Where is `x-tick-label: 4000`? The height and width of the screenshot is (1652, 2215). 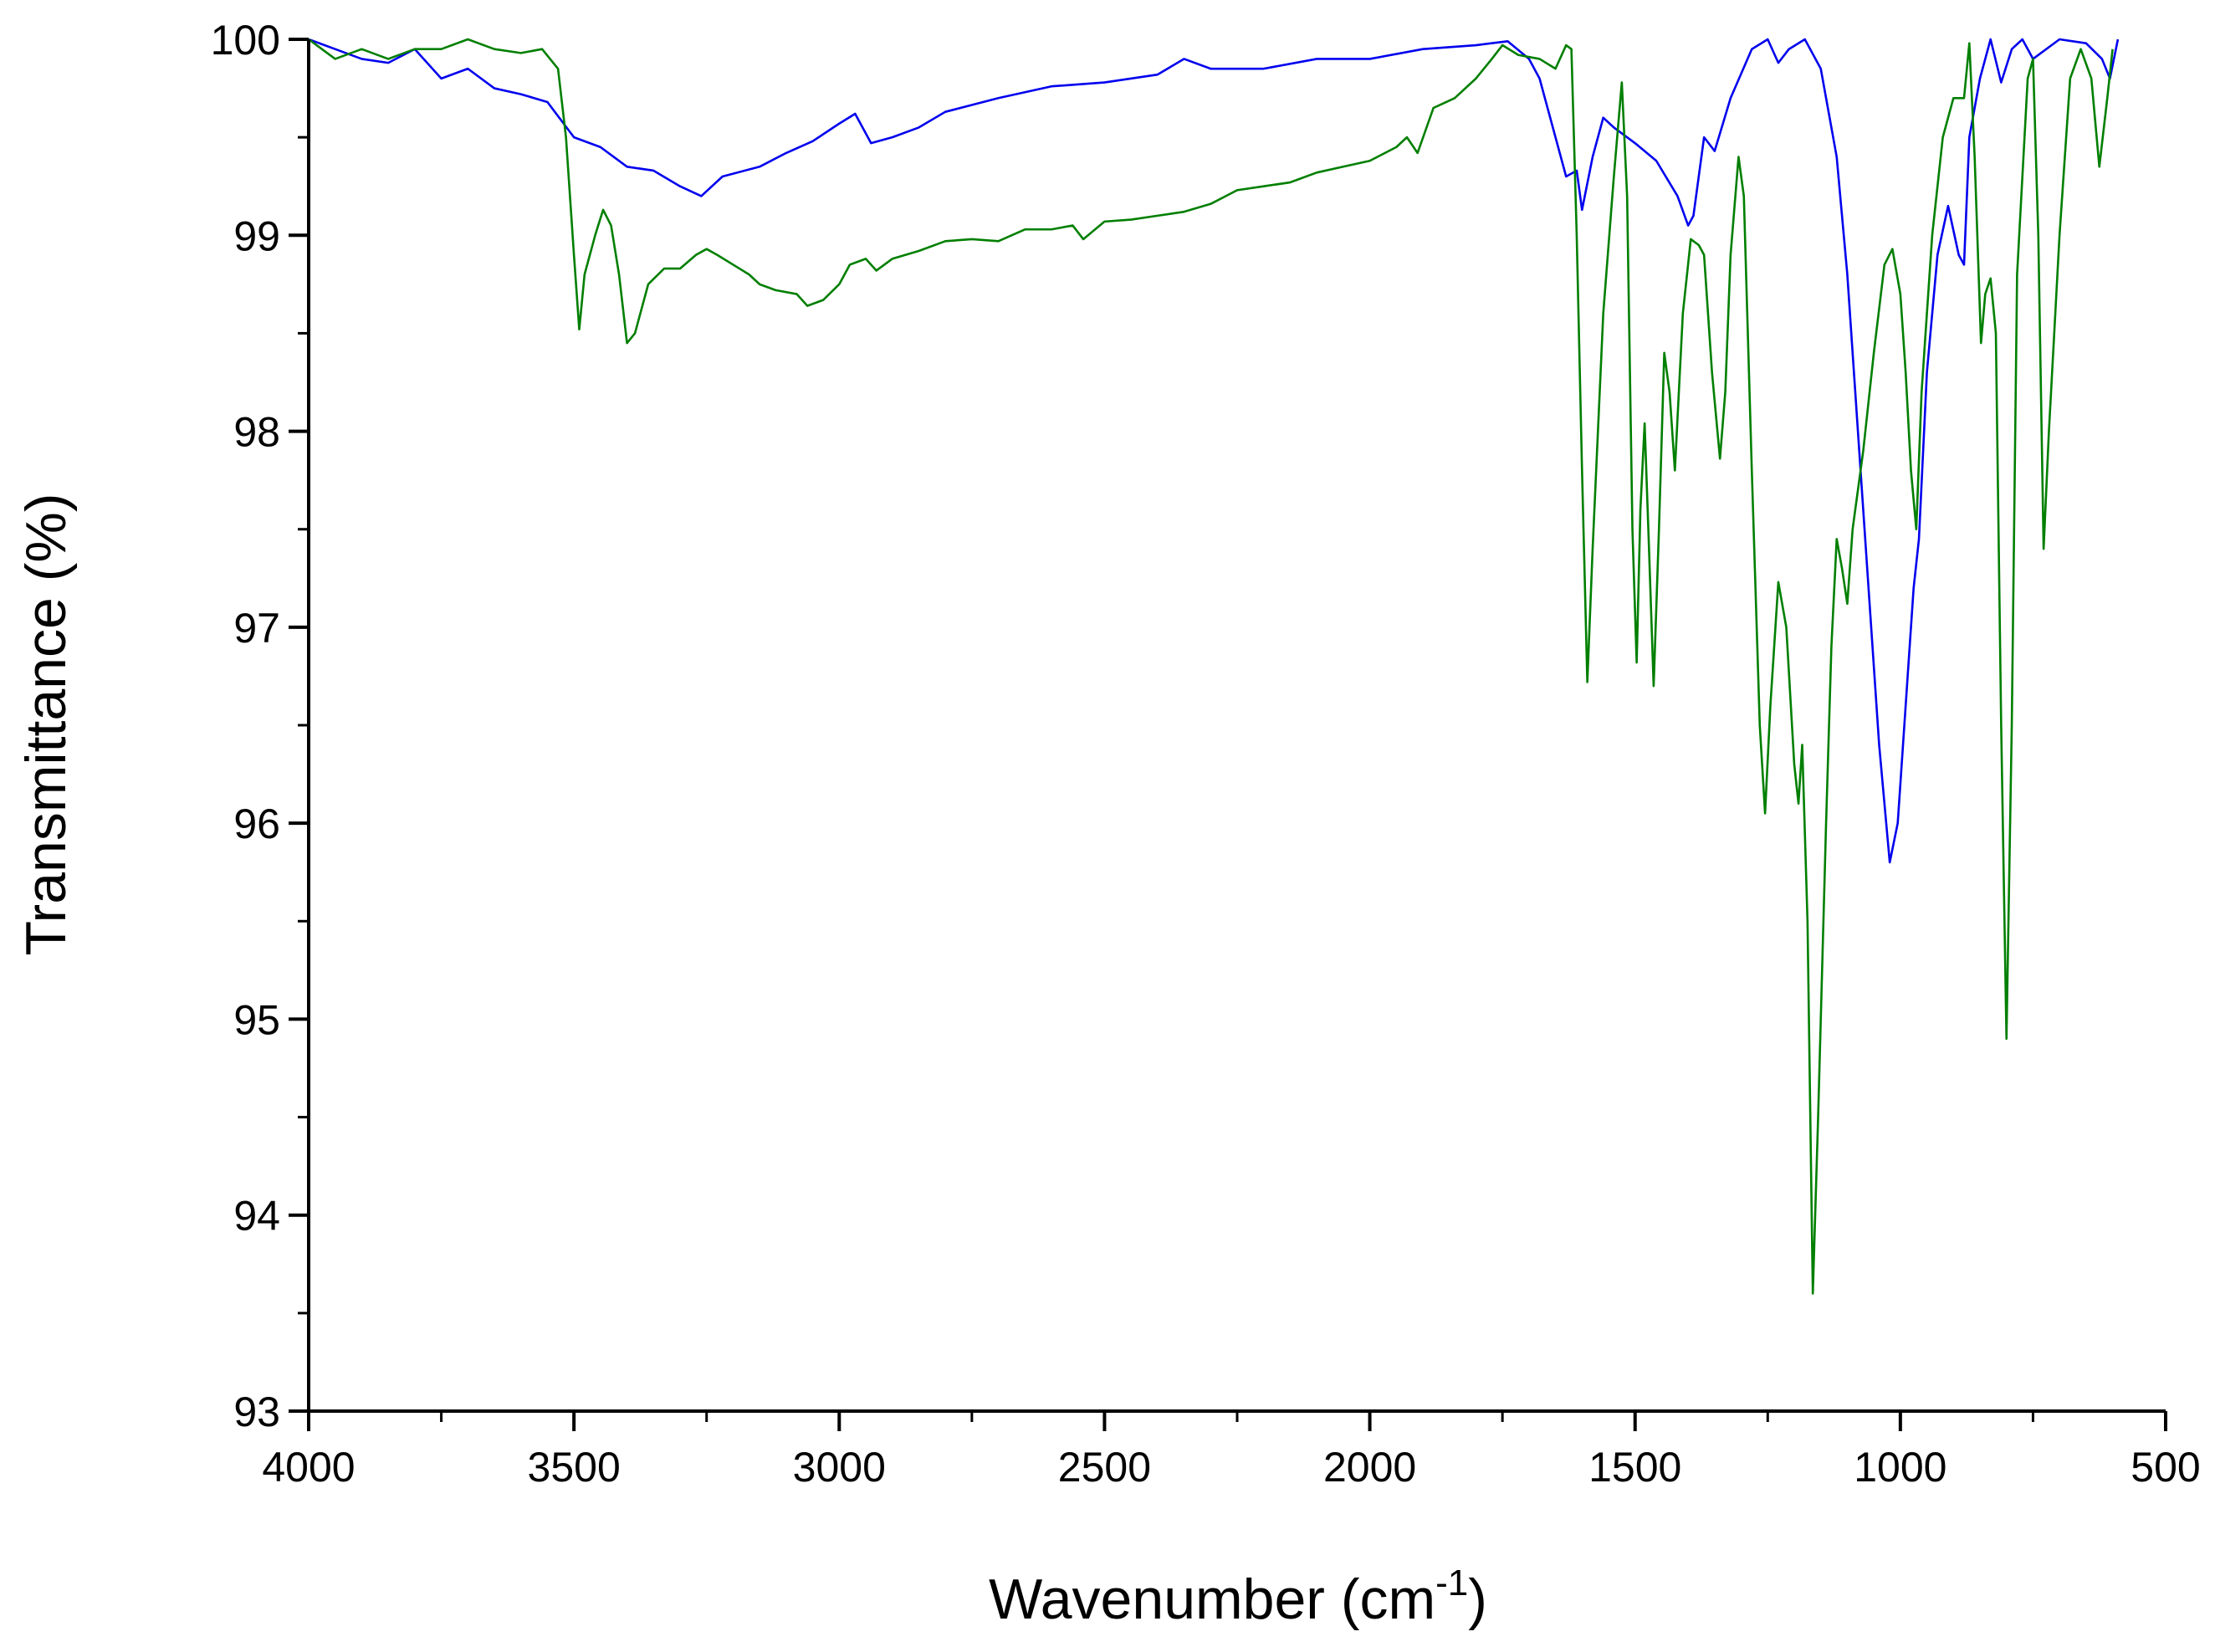
x-tick-label: 4000 is located at coordinates (308, 1467).